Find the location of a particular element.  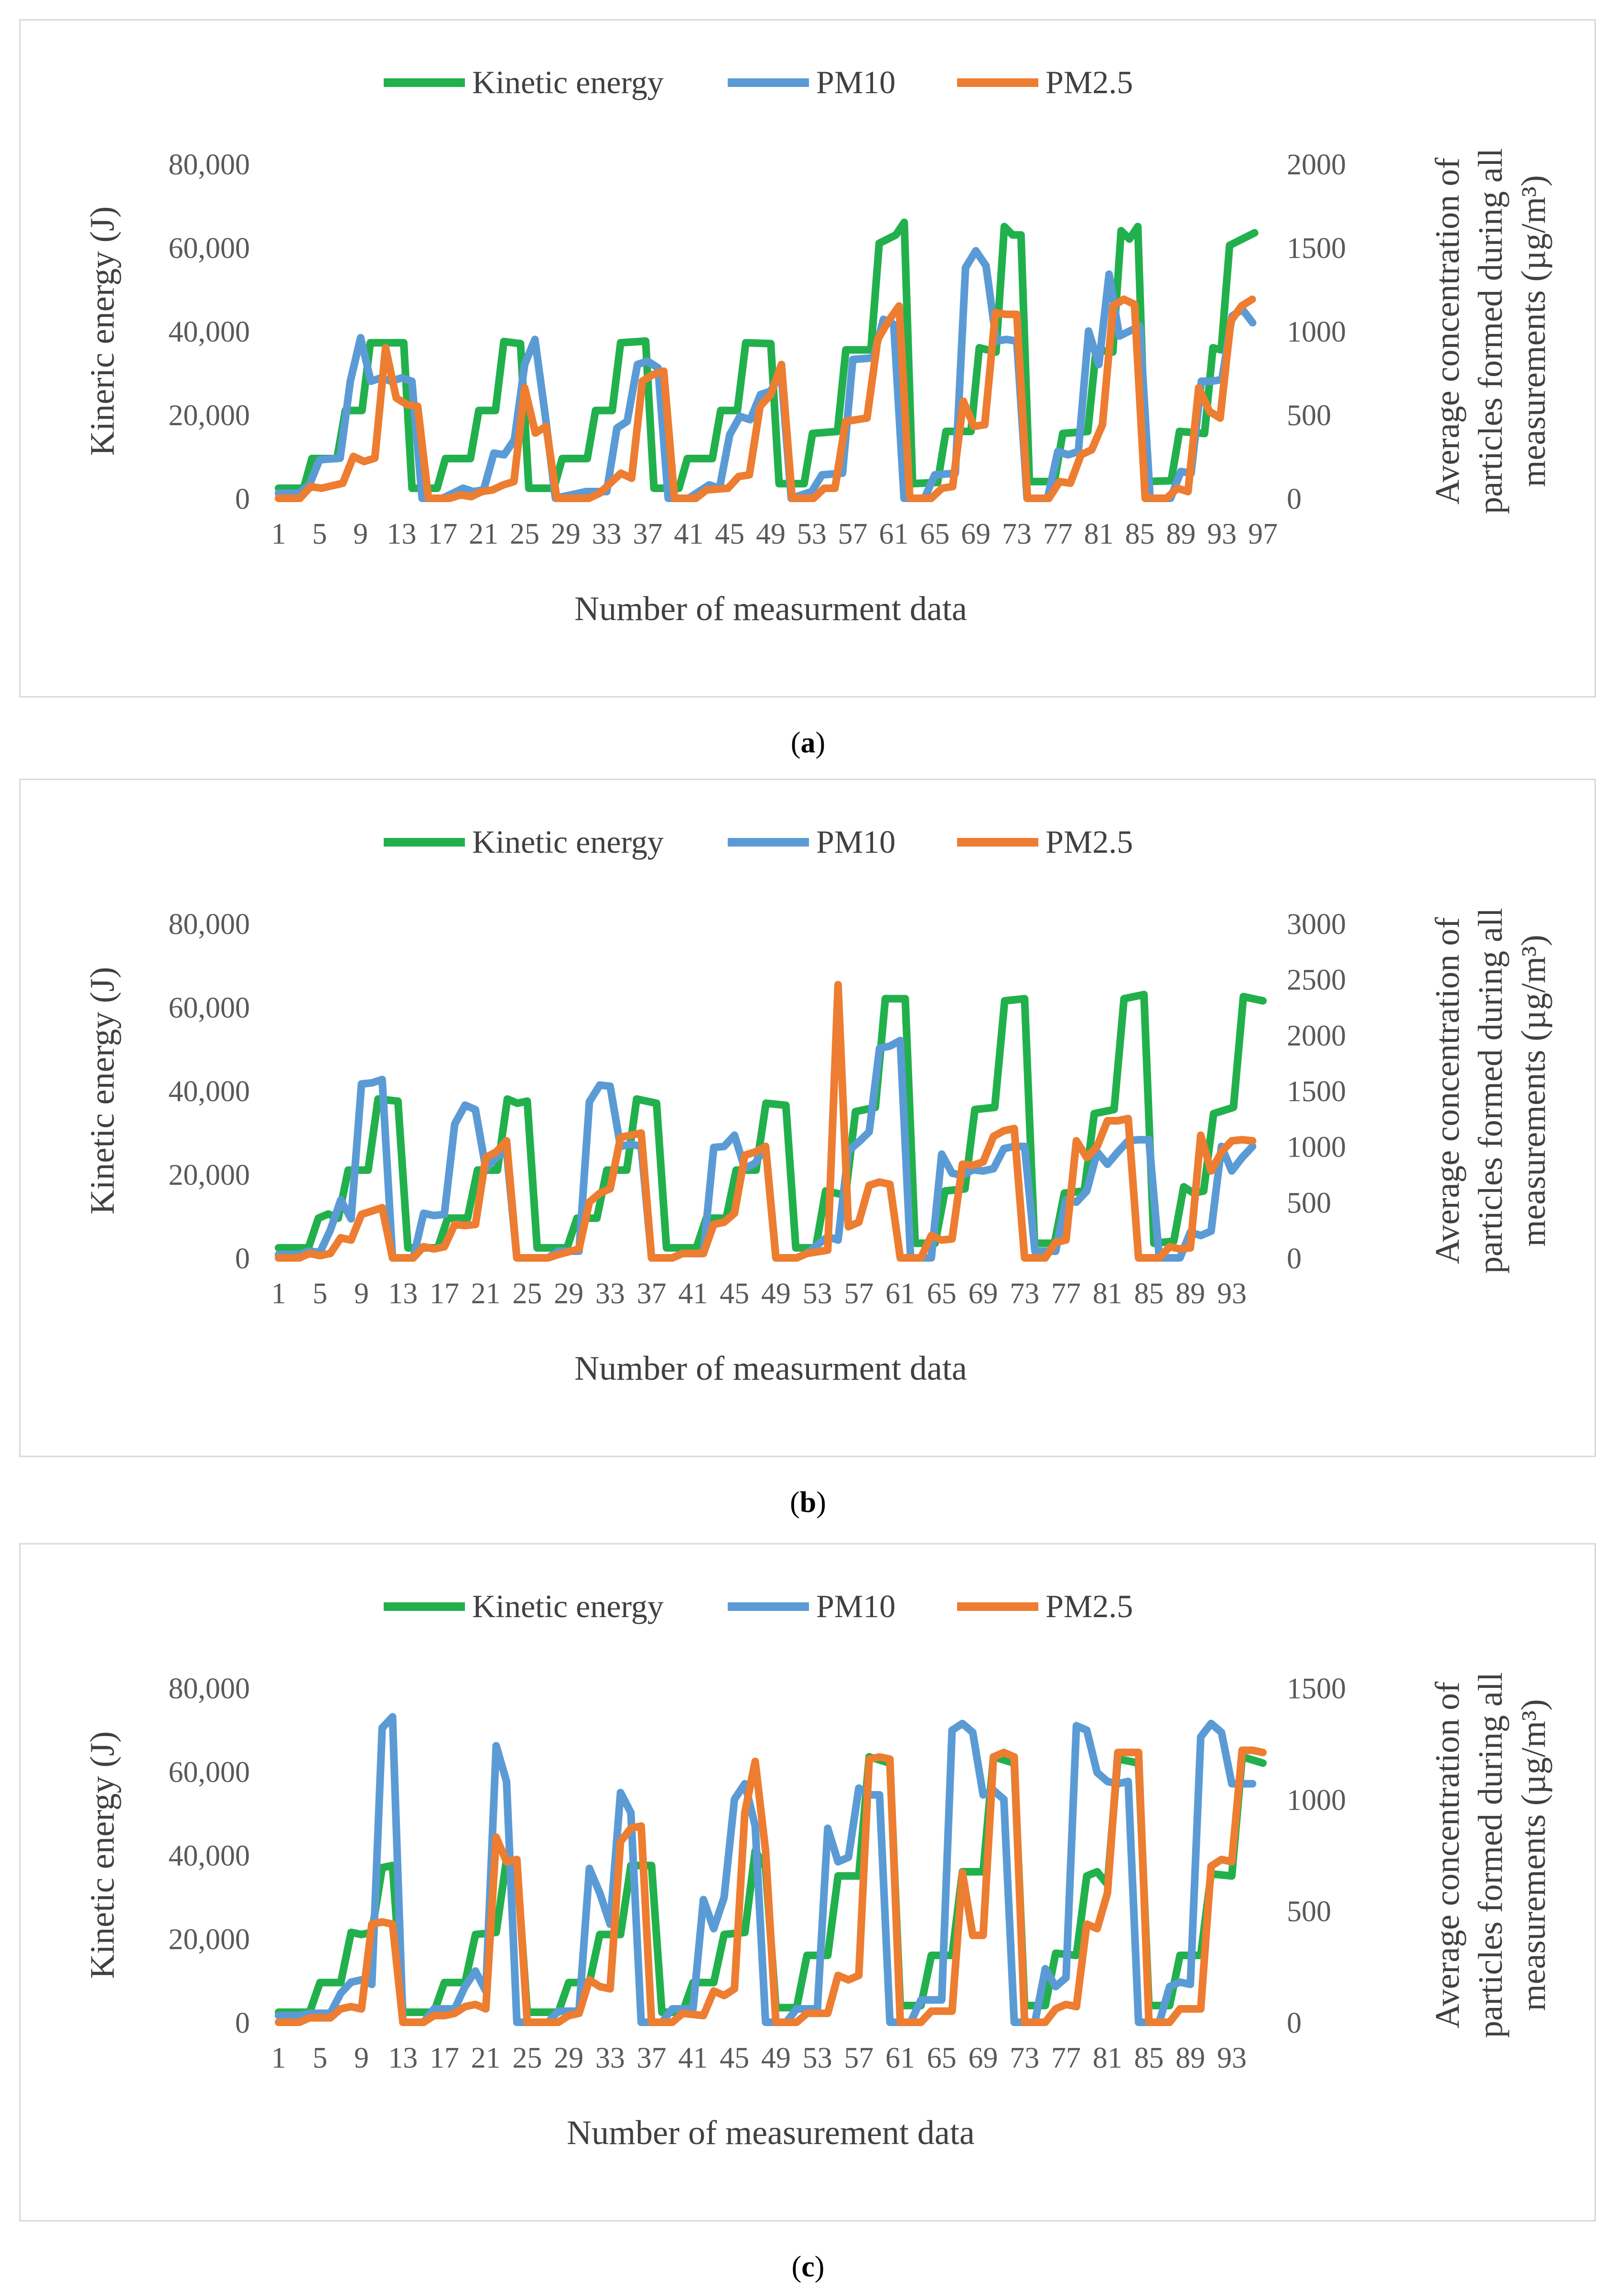

left-tick-label: 0 is located at coordinates (243, 2023).